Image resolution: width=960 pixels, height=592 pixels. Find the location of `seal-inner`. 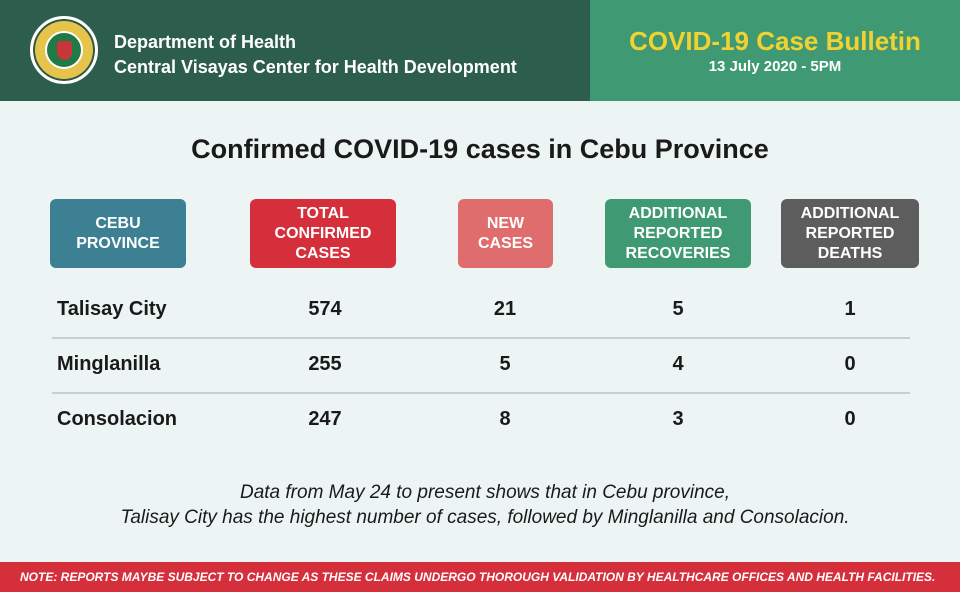

seal-inner is located at coordinates (64, 50).